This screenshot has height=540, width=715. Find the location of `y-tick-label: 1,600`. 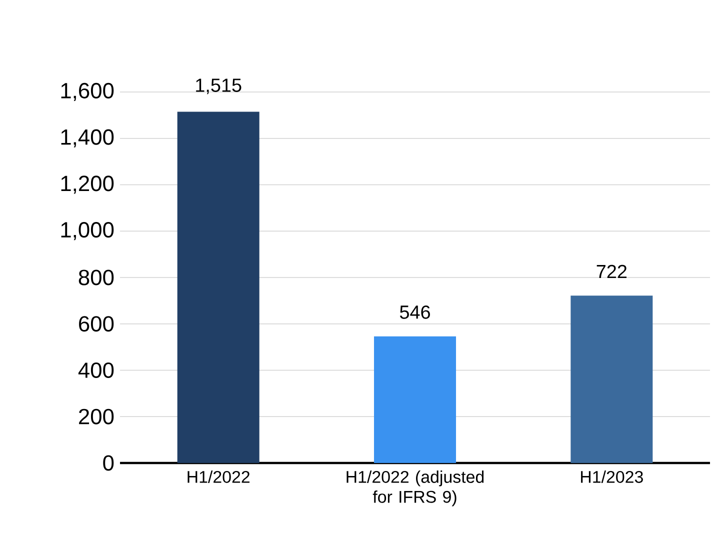

y-tick-label: 1,600 is located at coordinates (87, 92).